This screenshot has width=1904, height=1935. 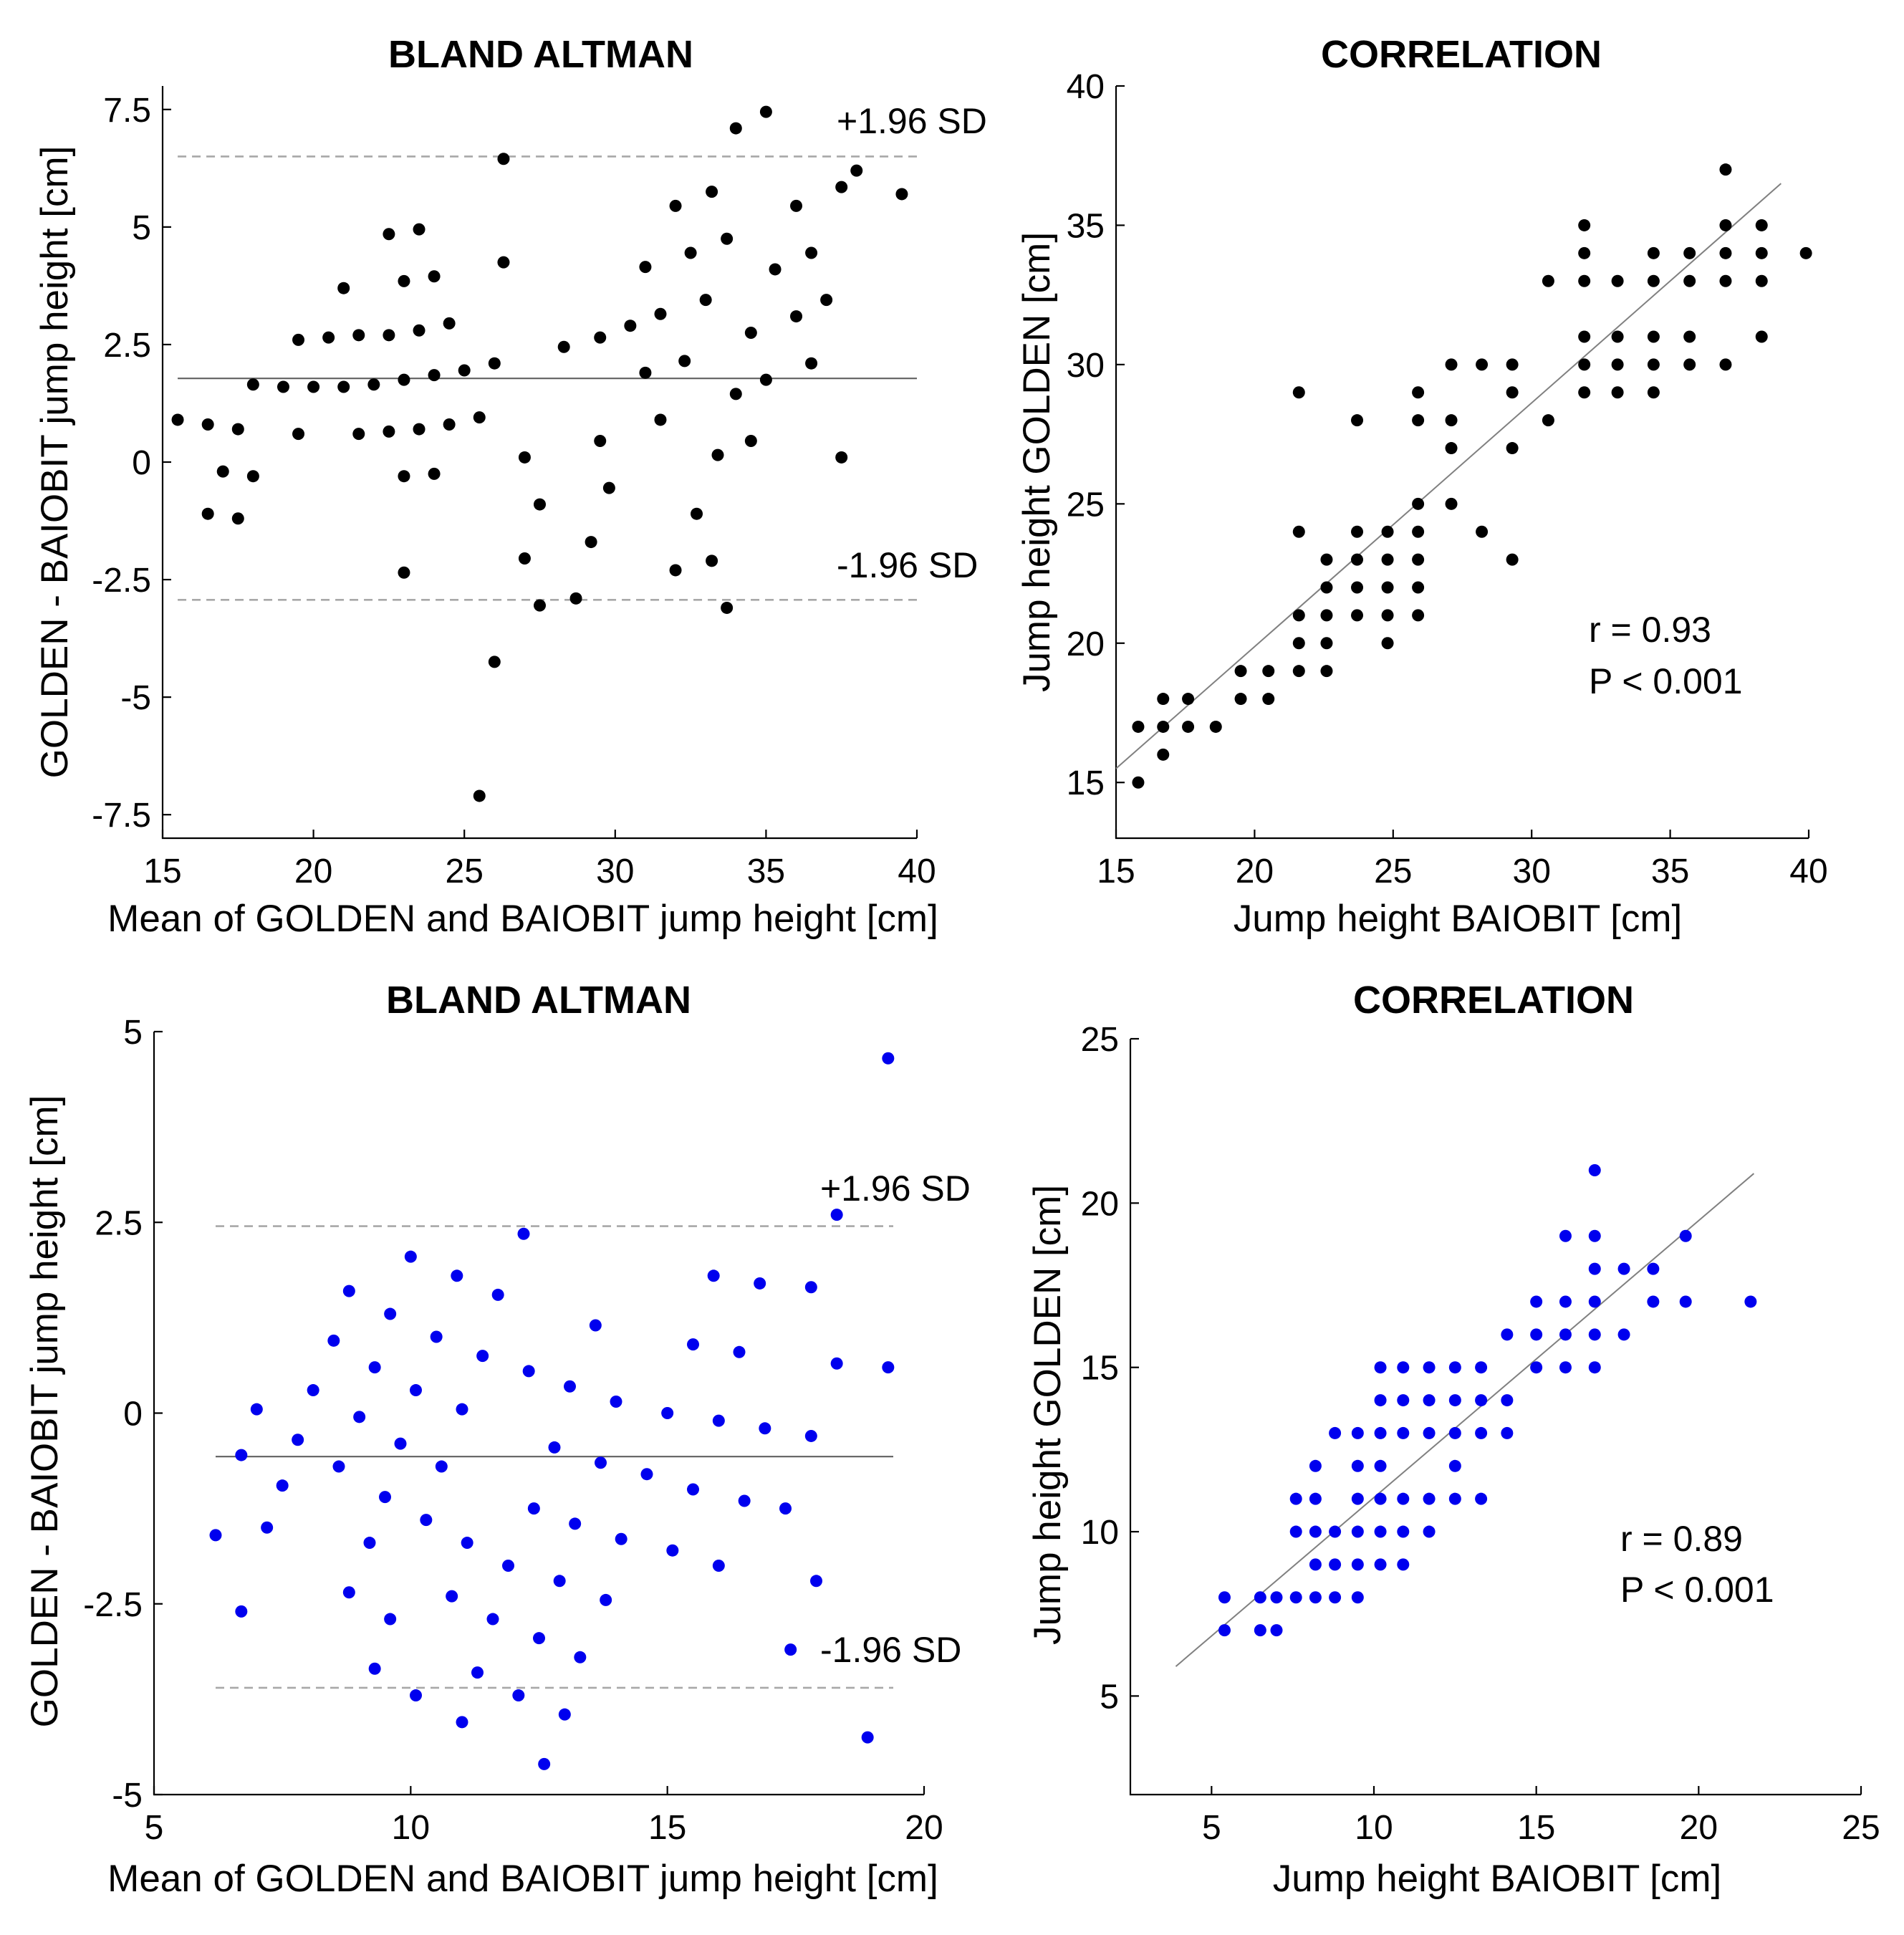 I want to click on x-tick-label: 30, so click(x=615, y=872).